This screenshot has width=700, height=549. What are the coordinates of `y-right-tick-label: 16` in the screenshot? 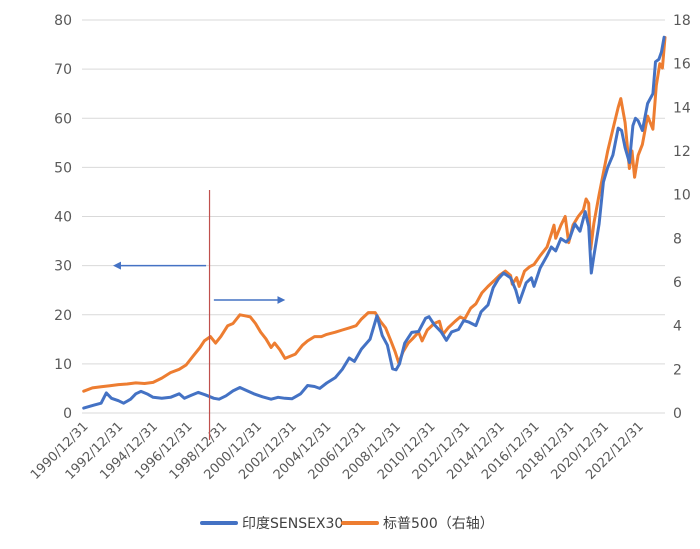 It's located at (682, 65).